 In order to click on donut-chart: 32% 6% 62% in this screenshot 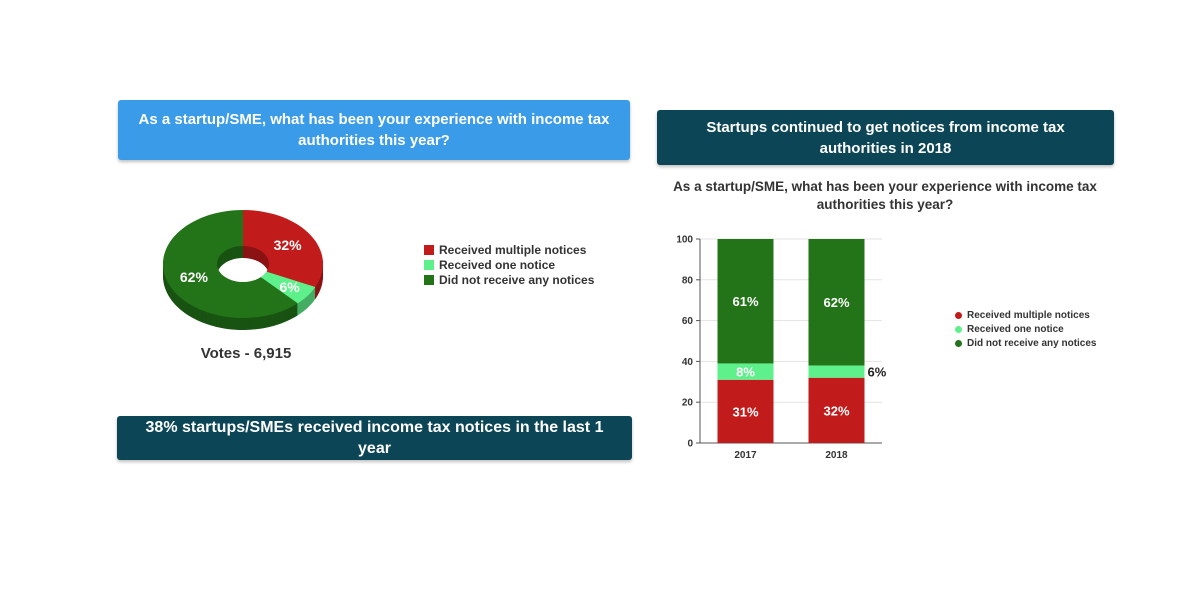, I will do `click(242, 270)`.